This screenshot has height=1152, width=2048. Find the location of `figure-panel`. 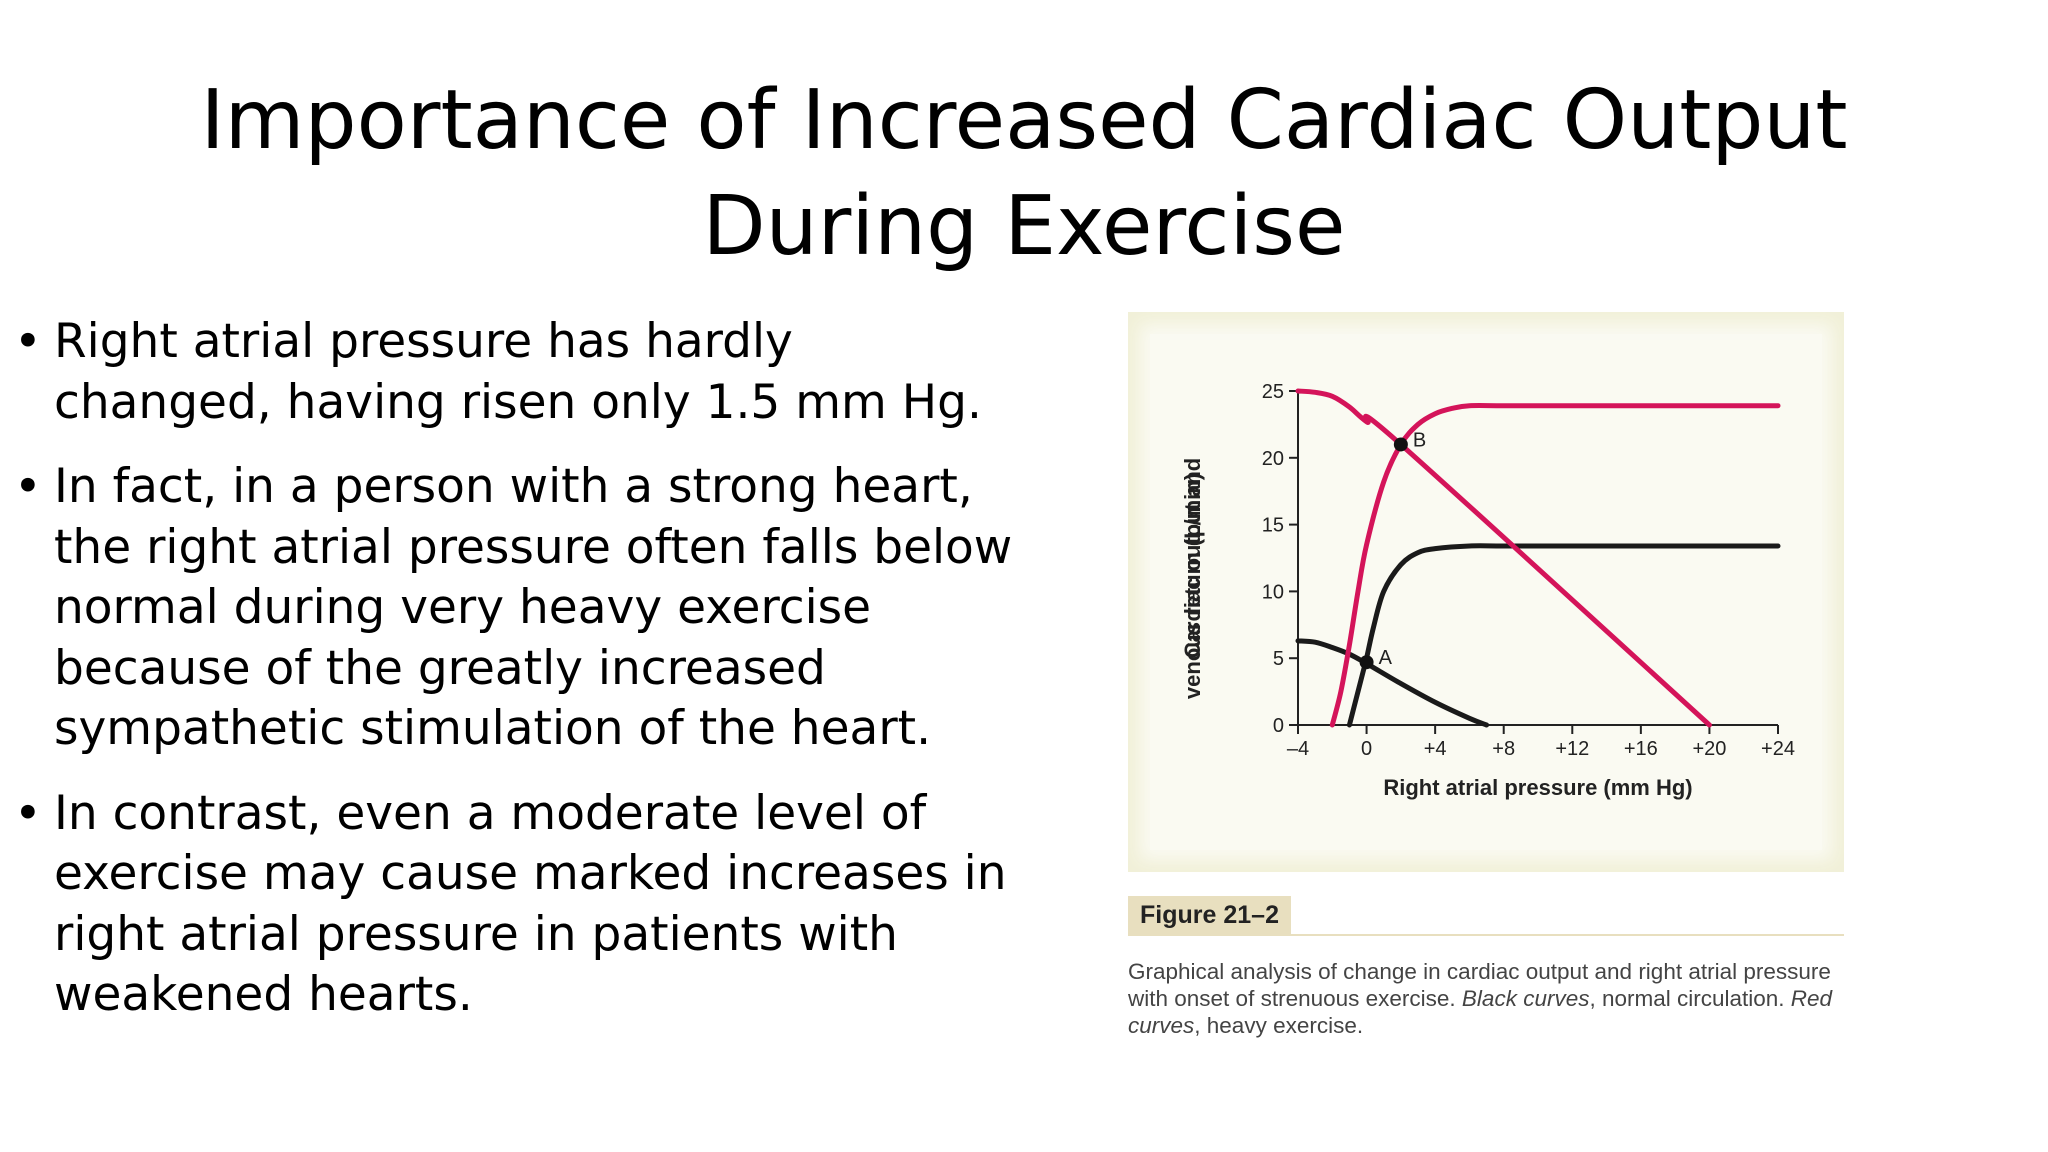

figure-panel is located at coordinates (1486, 592).